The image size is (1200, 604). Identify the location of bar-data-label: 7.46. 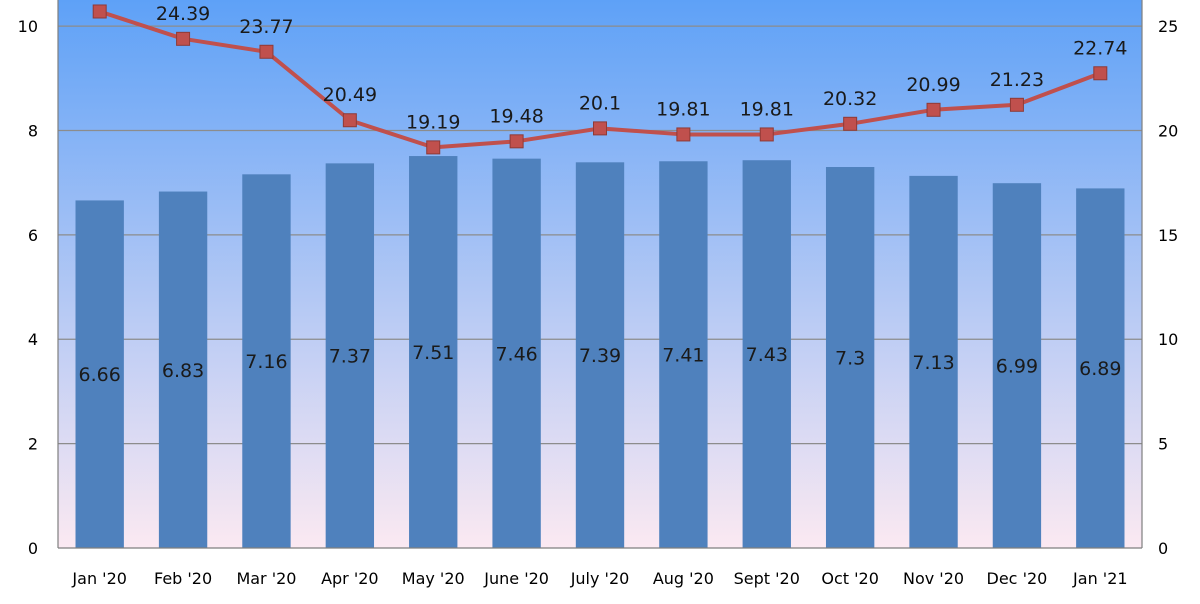
(516, 354).